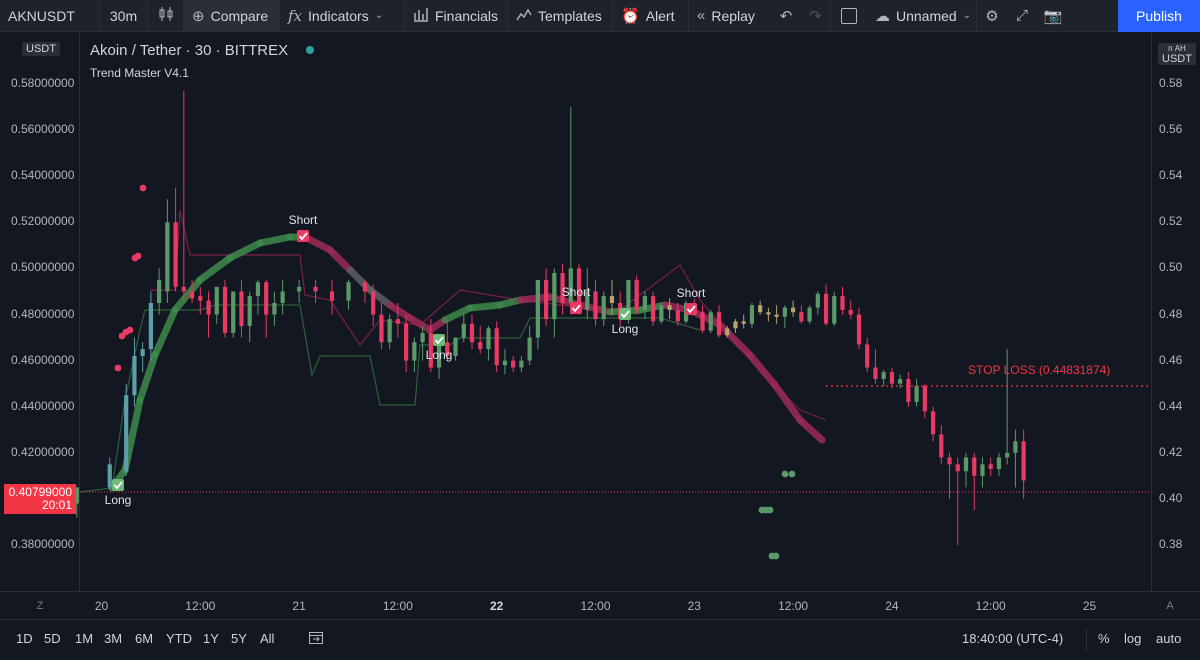 The height and width of the screenshot is (660, 1200). I want to click on currency-badge-right: ᴨ AH USDT, so click(1177, 54).